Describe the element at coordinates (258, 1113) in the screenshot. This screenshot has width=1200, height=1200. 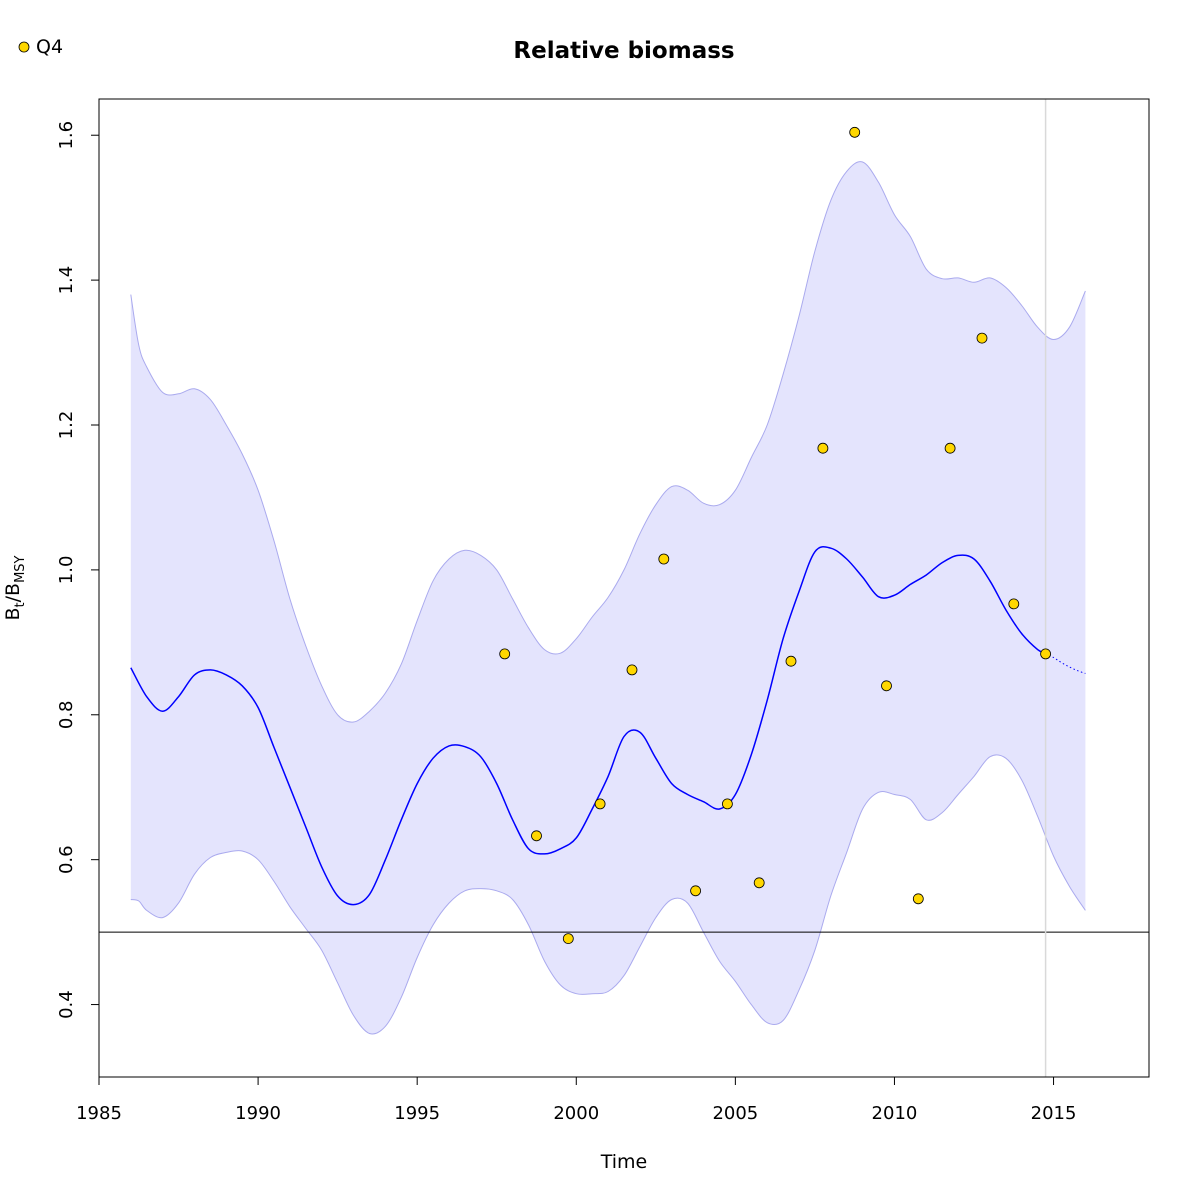
I see `x-tick-label: 1990` at that location.